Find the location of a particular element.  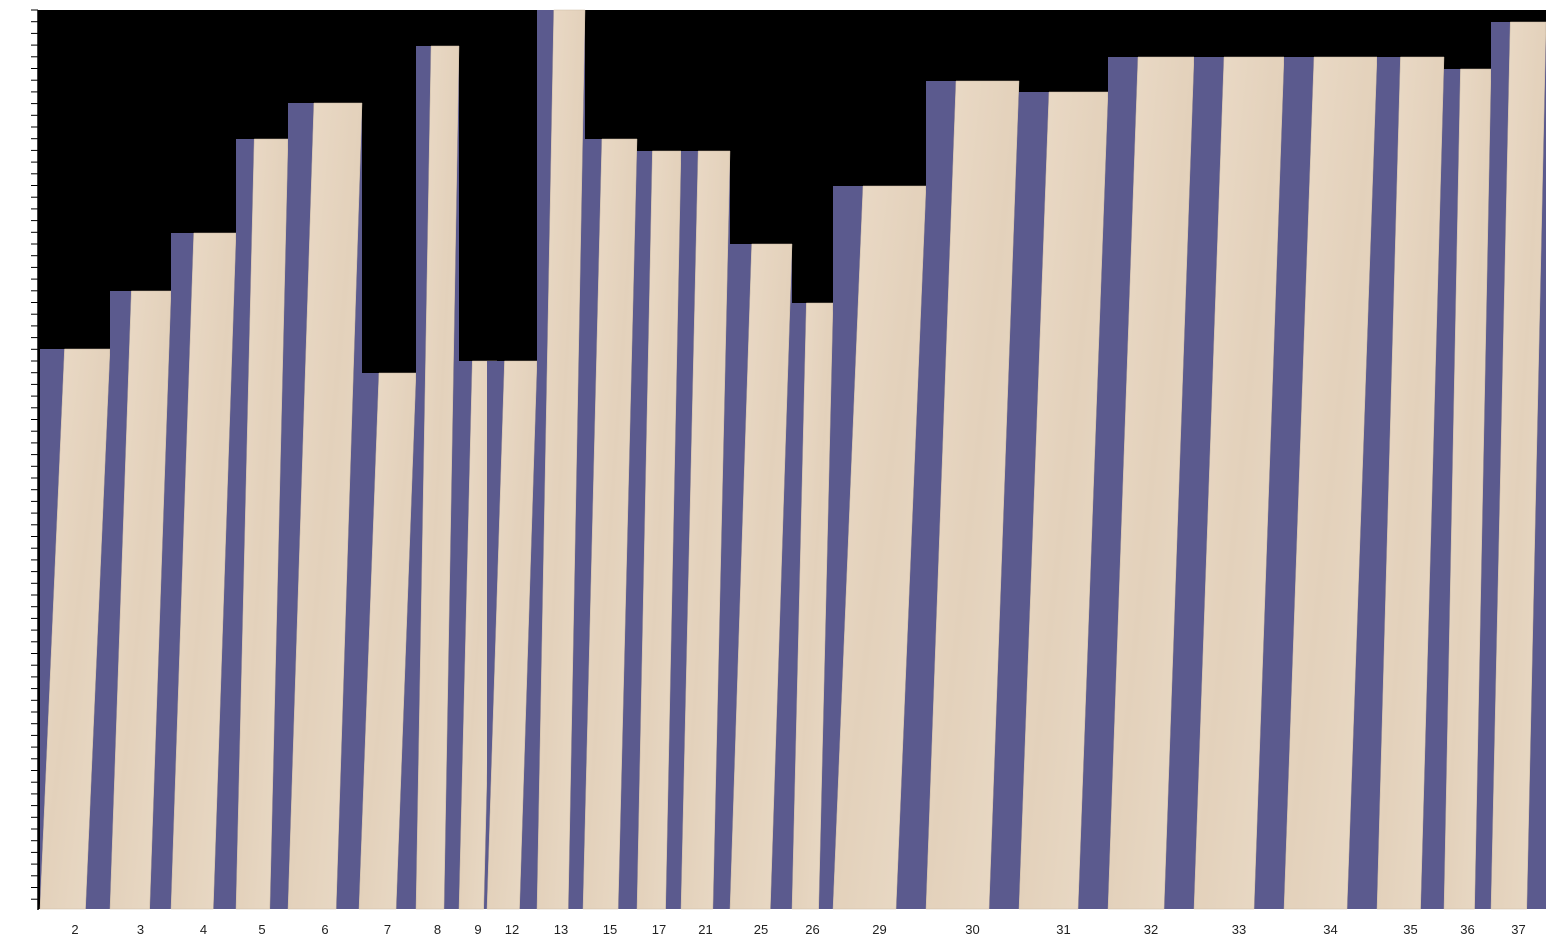

board-label: 17 is located at coordinates (659, 929).